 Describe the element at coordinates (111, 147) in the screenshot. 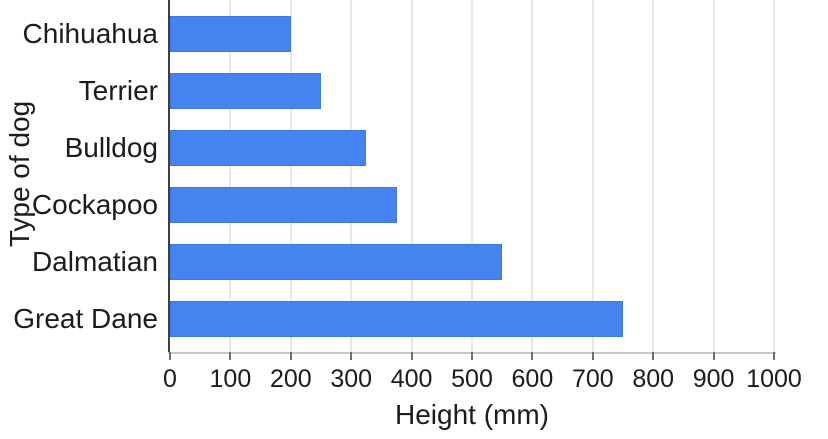

I see `category-label-bulldog: Bulldog` at that location.